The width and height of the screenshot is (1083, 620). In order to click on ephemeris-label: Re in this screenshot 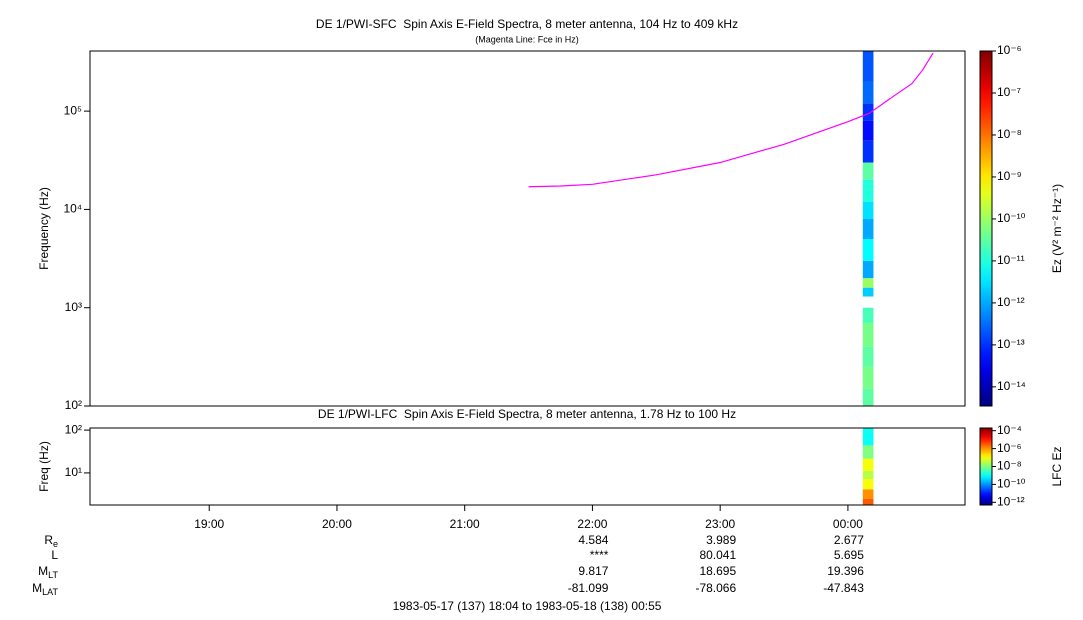, I will do `click(51, 541)`.